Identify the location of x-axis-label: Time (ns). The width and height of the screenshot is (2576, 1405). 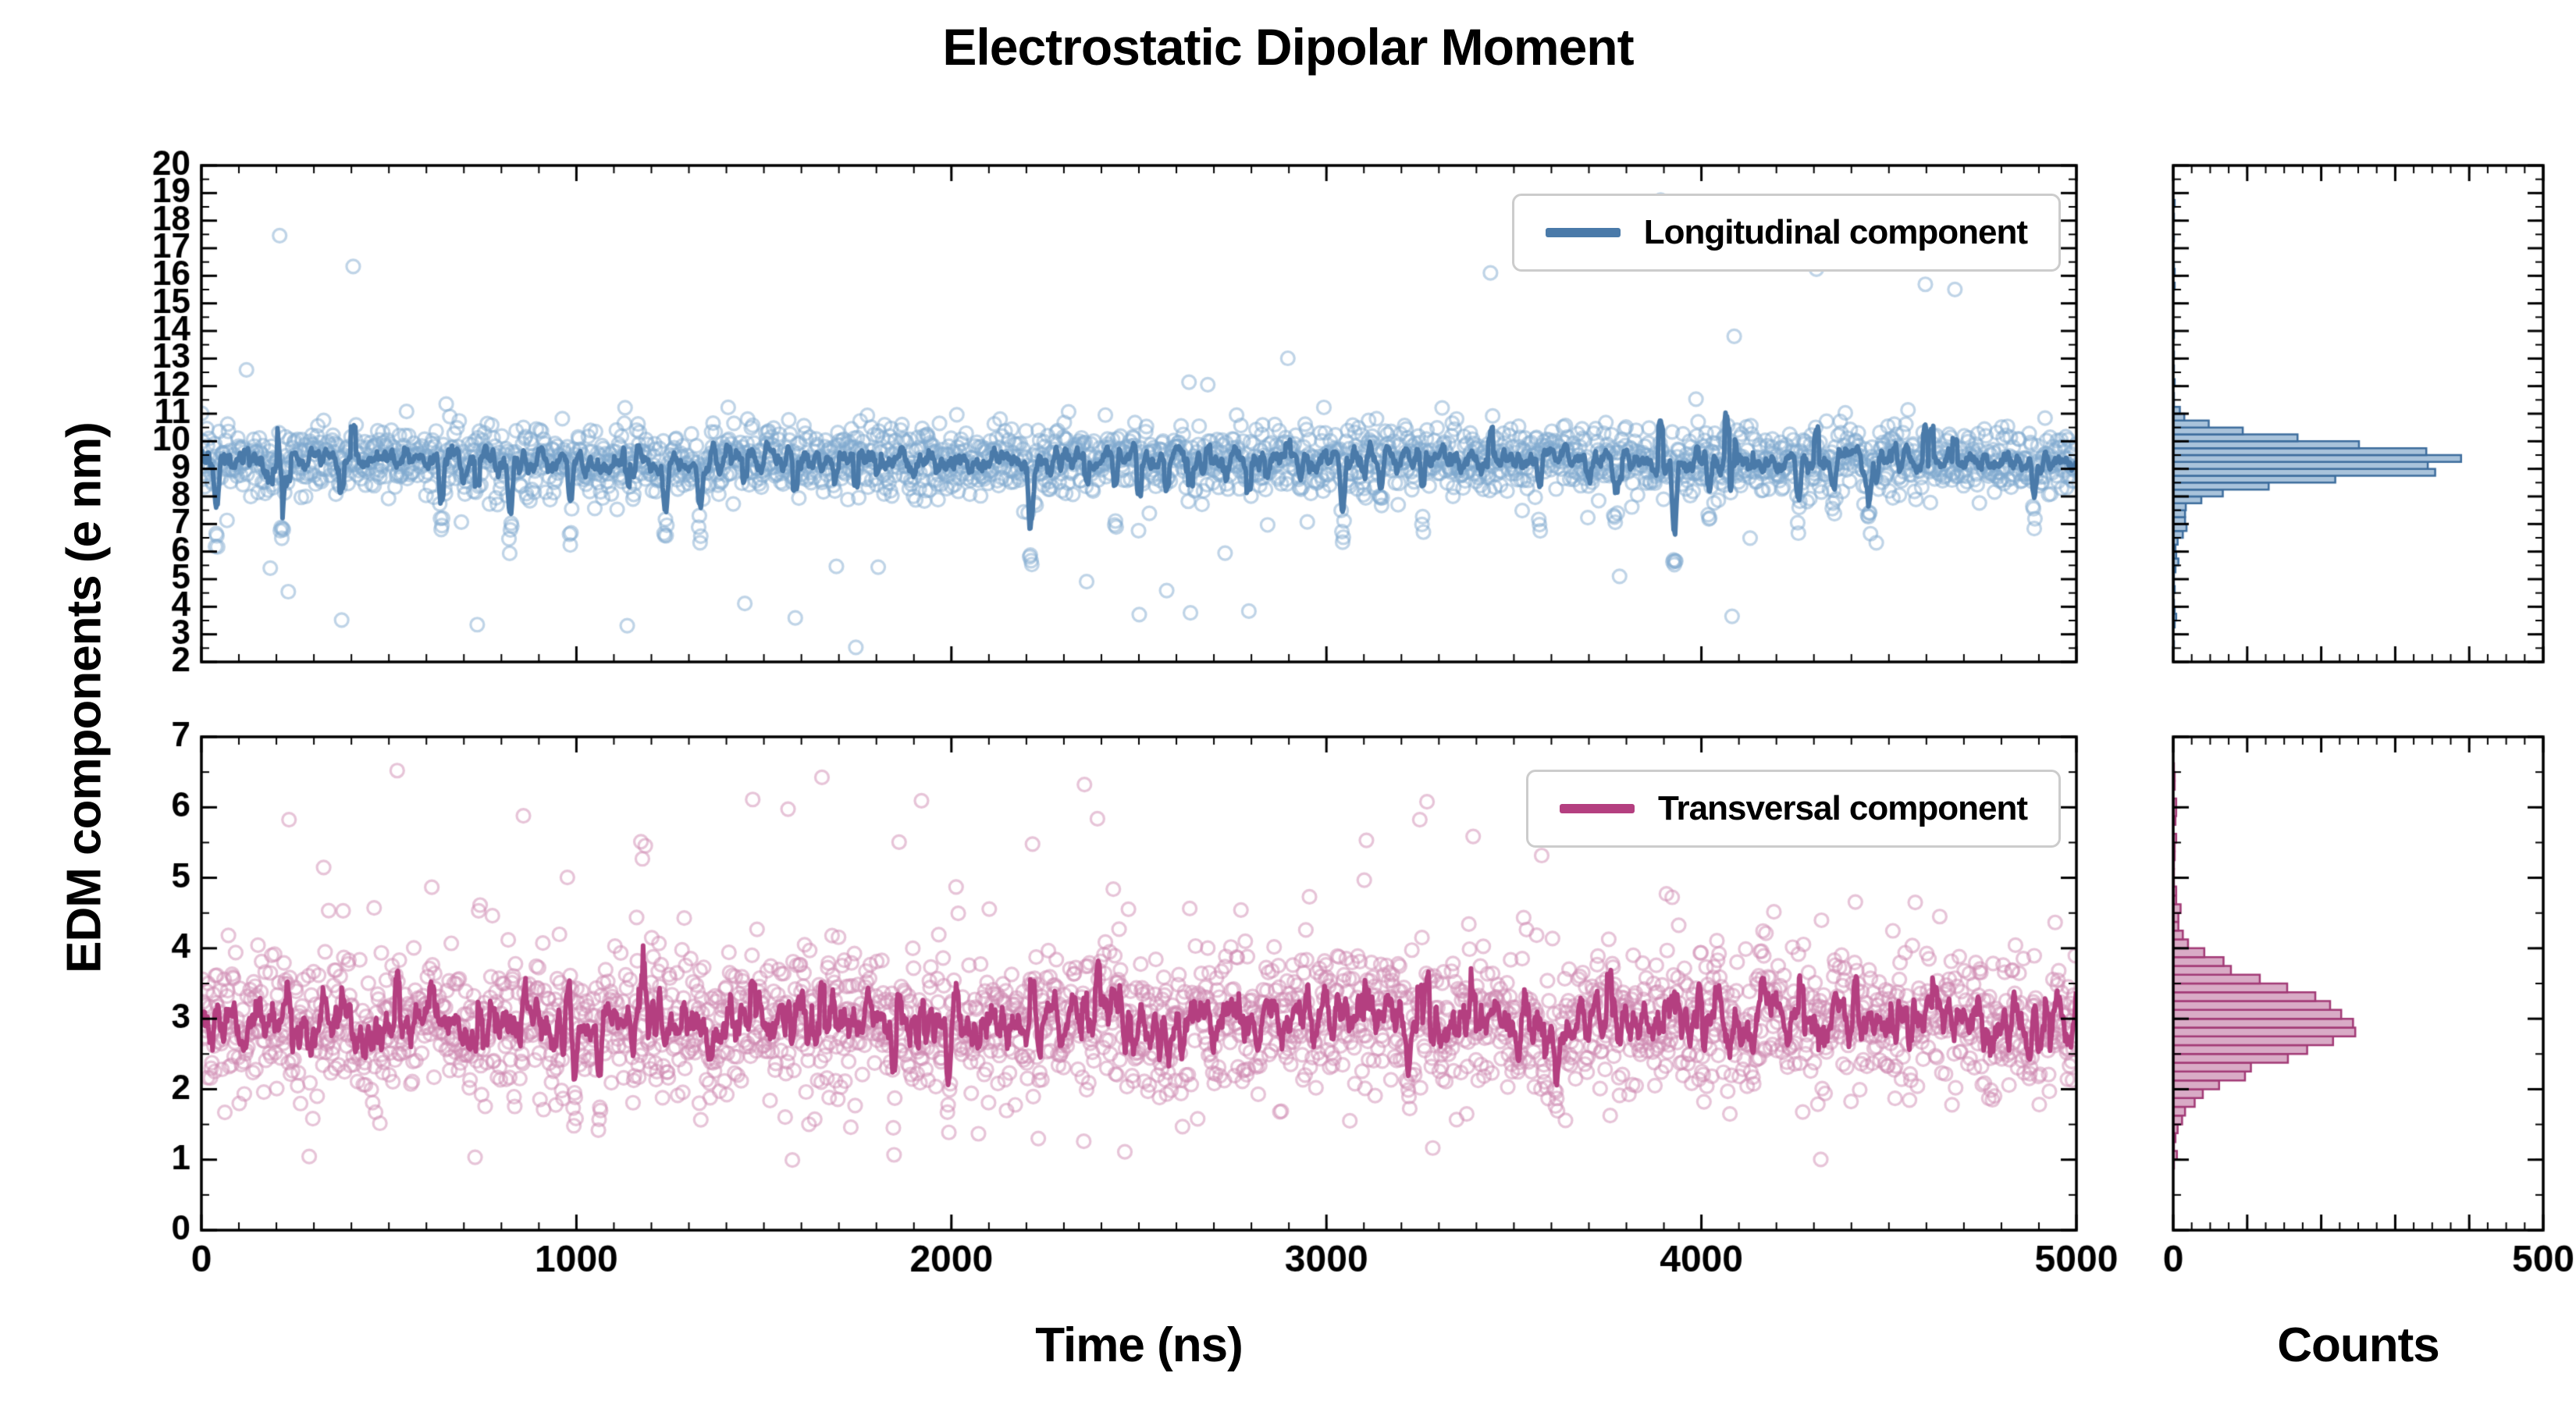
(1139, 1345).